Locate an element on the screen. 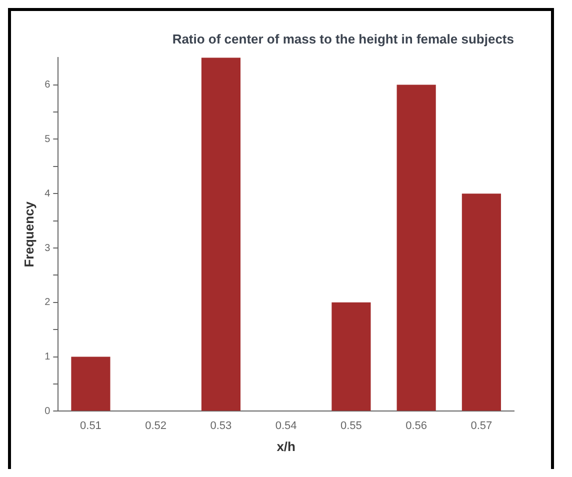 This screenshot has width=572, height=477. y-tick-label: 4 is located at coordinates (47, 194).